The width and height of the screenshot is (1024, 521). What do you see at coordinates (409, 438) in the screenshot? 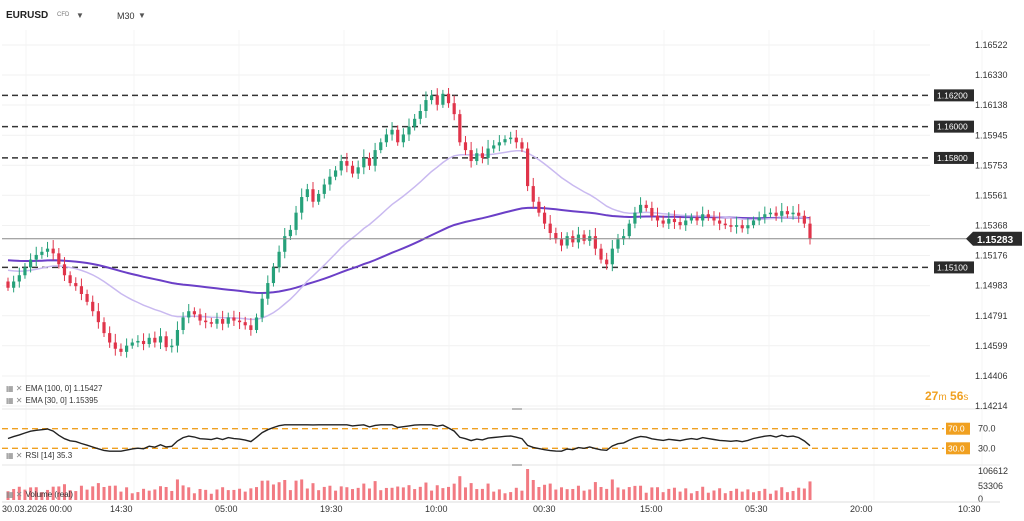
I see `rsi-path` at bounding box center [409, 438].